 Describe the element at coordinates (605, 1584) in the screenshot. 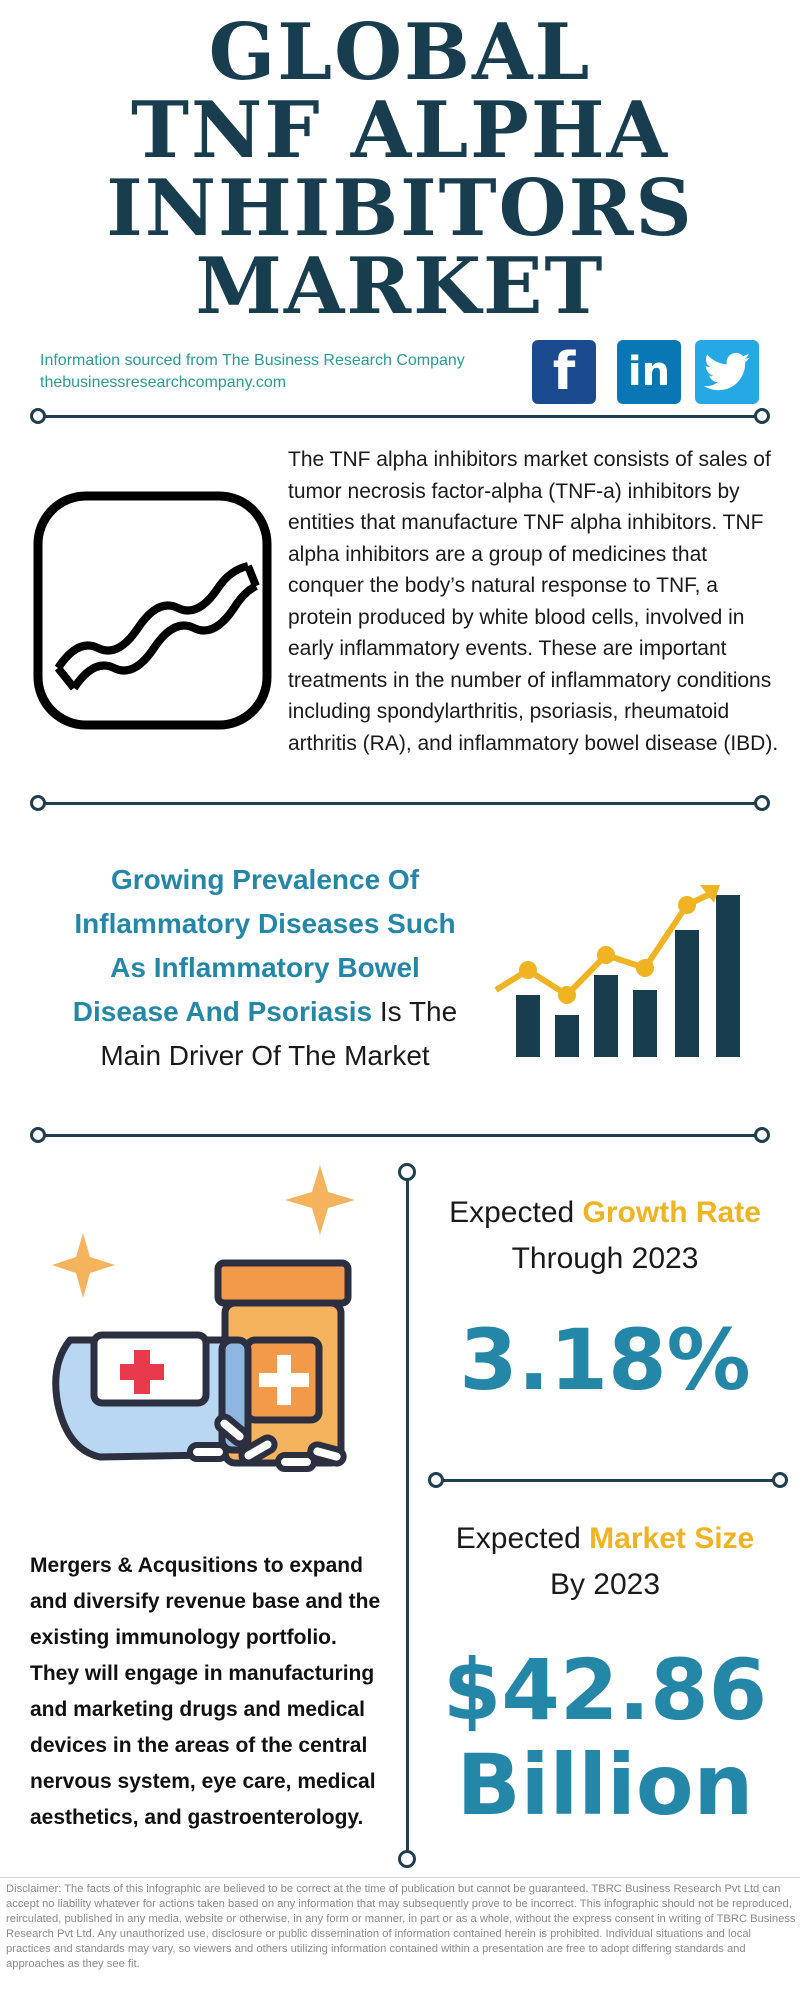

I see `market-size-label-line2: By 2023` at that location.